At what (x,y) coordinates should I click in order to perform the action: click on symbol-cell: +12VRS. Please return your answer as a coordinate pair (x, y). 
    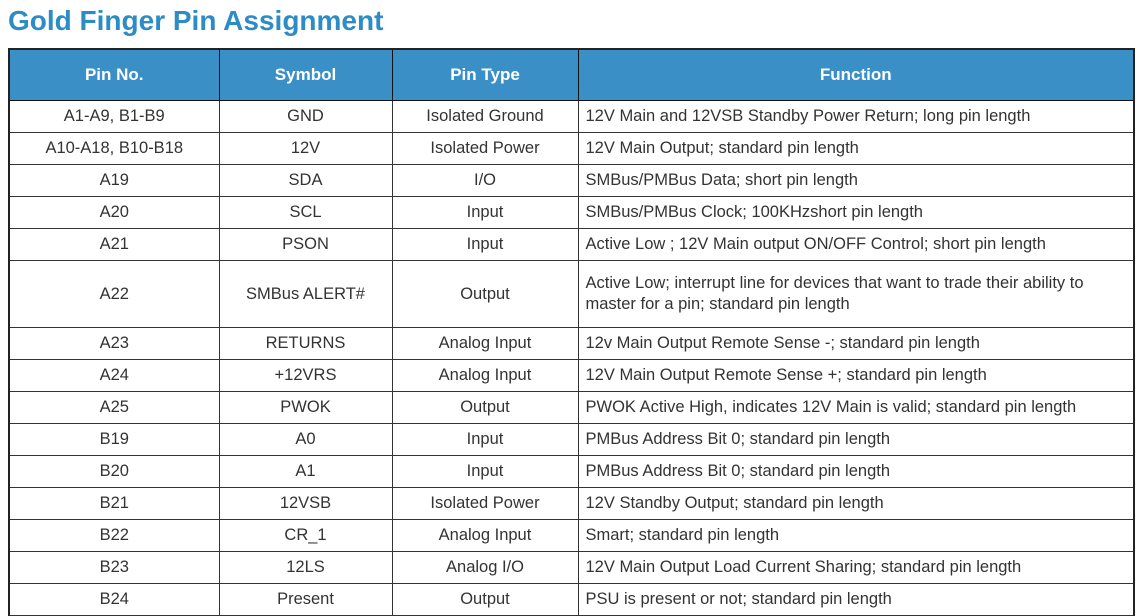
    Looking at the image, I should click on (305, 375).